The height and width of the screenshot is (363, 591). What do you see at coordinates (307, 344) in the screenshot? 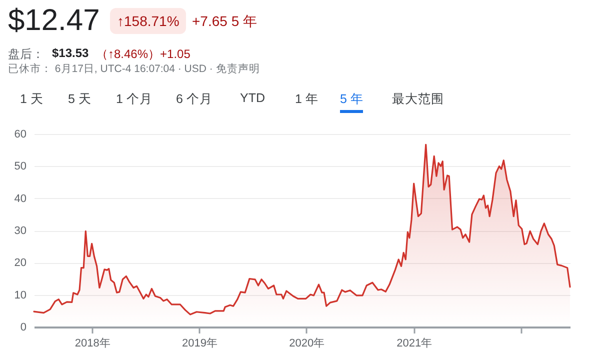
I see `x-tick-label: 2020年` at bounding box center [307, 344].